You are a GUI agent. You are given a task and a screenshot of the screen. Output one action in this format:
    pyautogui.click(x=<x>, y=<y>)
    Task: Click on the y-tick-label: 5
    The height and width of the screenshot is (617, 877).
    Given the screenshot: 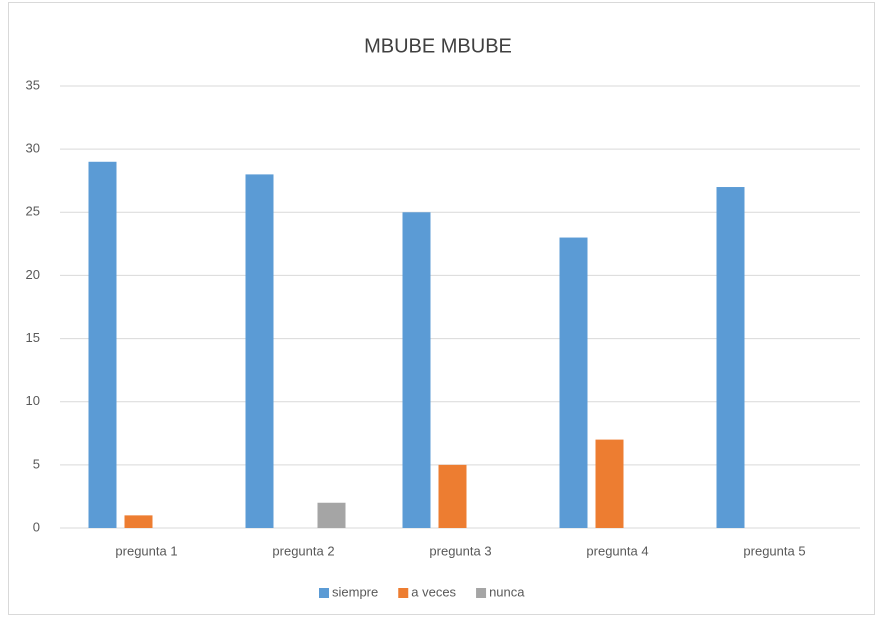 What is the action you would take?
    pyautogui.click(x=36, y=463)
    